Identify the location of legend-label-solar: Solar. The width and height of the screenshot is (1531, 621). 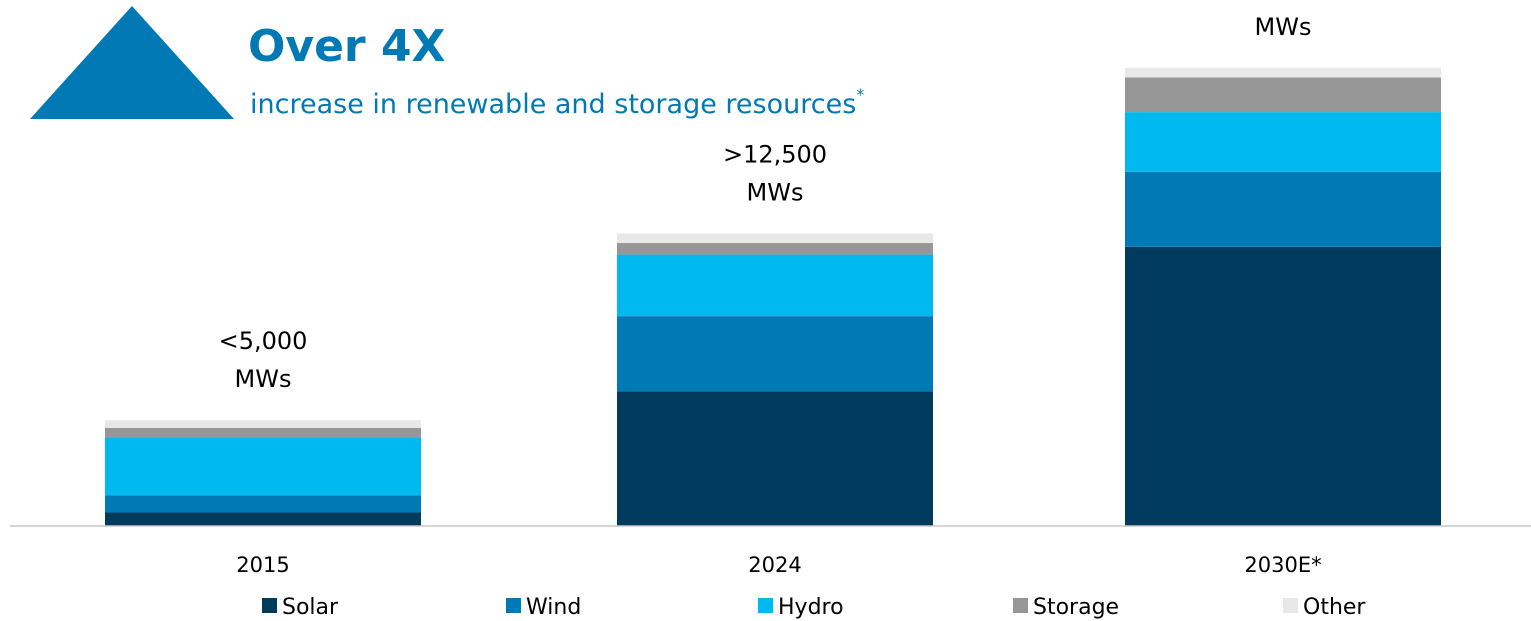
(310, 607).